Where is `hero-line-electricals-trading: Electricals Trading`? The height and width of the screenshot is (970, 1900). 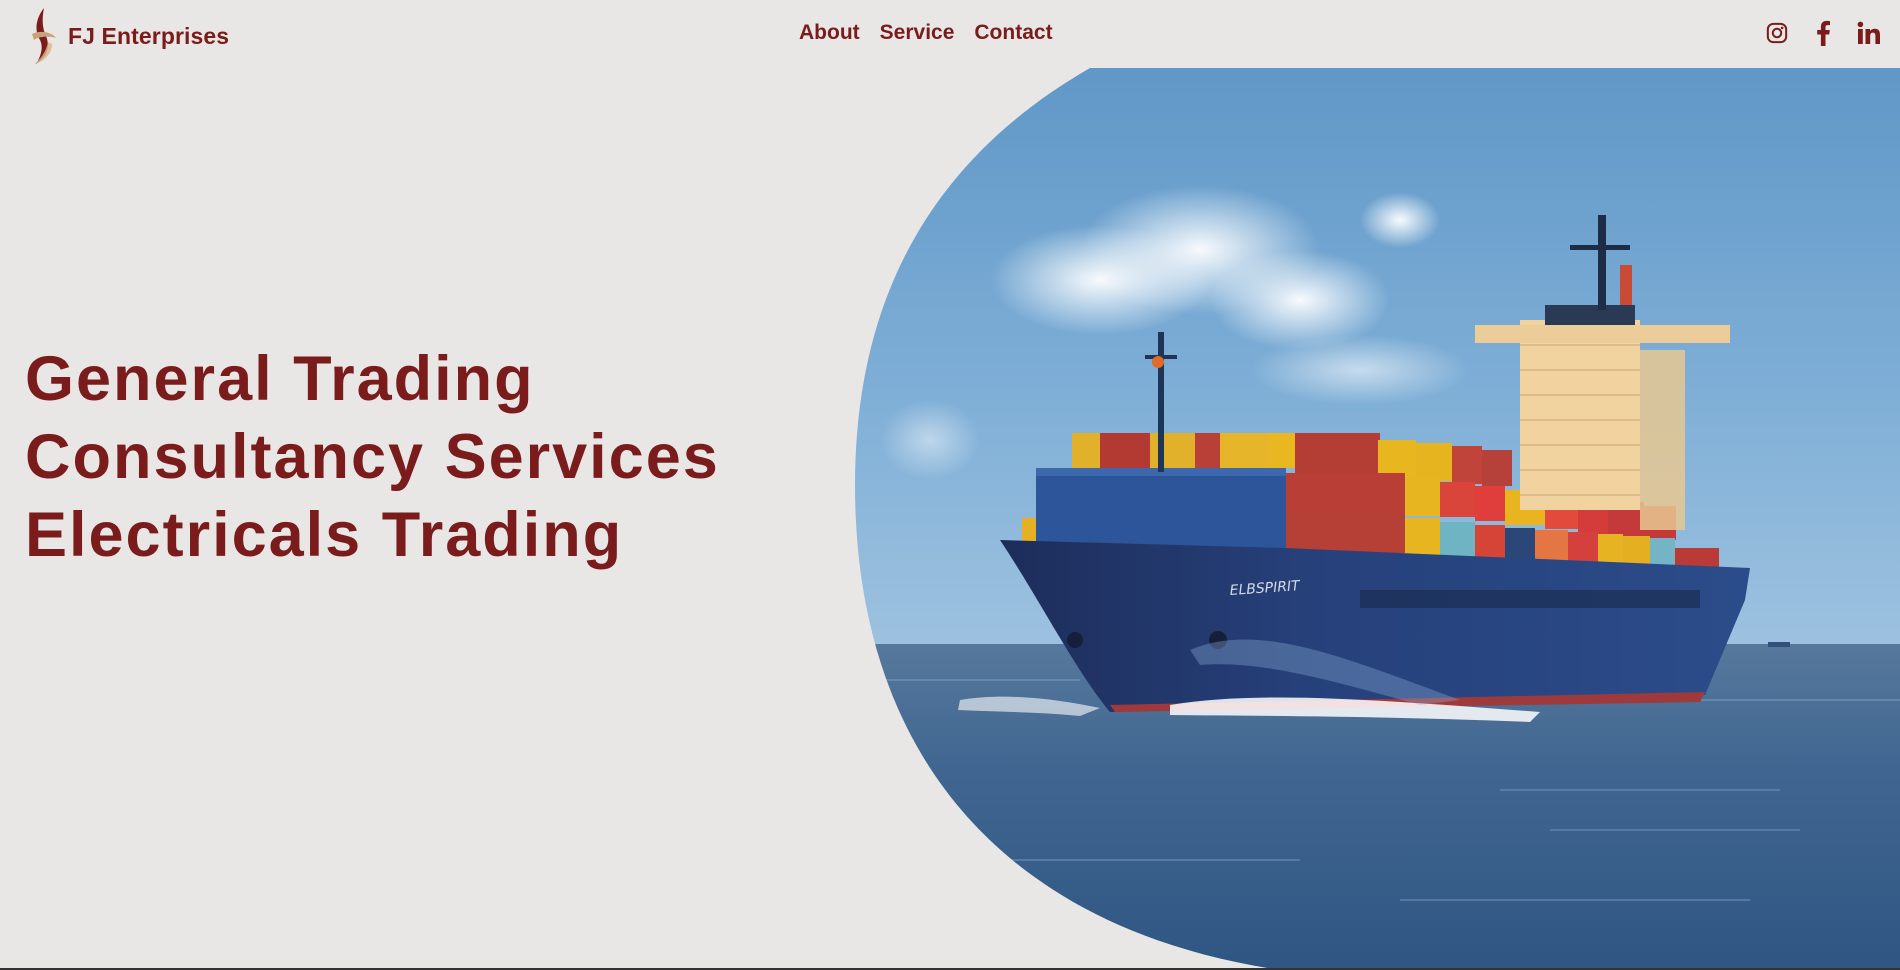
hero-line-electricals-trading: Electricals Trading is located at coordinates (324, 535).